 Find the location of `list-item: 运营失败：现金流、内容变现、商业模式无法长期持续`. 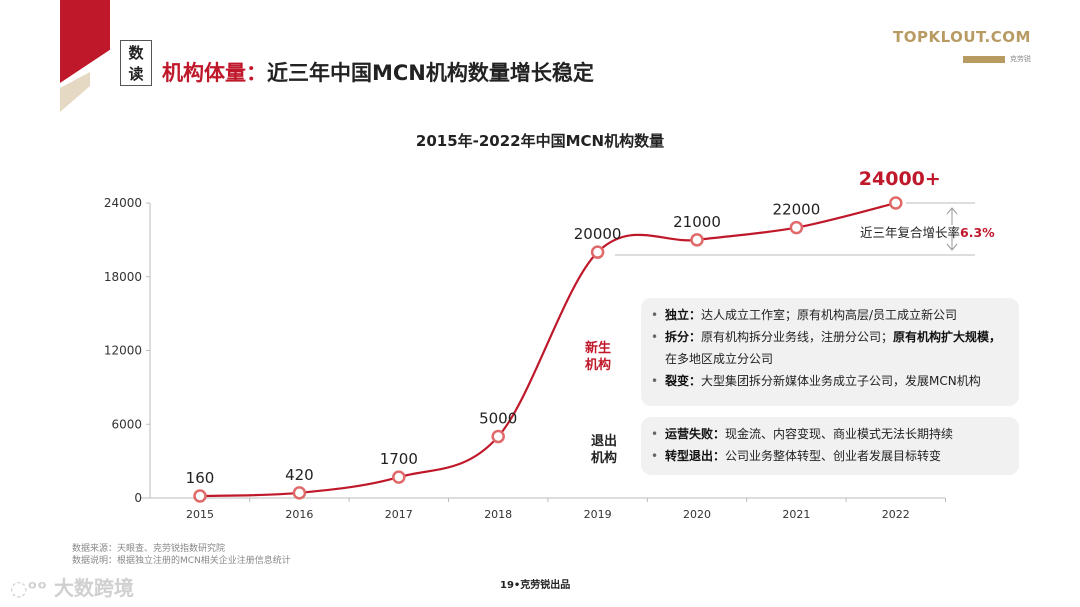

list-item: 运营失败：现金流、内容变现、商业模式无法长期持续 is located at coordinates (830, 434).